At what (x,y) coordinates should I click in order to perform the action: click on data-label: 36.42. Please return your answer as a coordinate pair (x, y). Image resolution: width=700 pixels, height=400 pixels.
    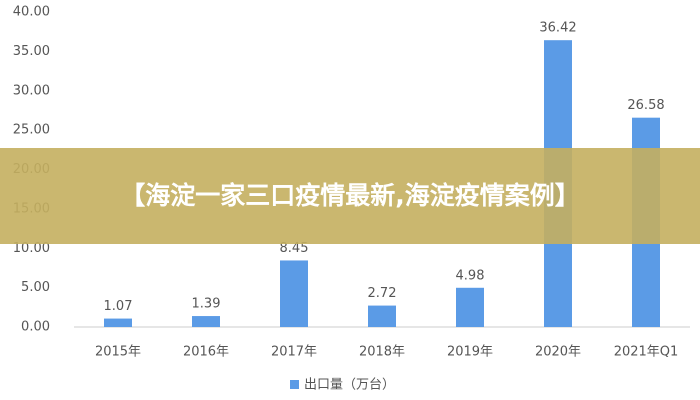
    Looking at the image, I should click on (557, 28).